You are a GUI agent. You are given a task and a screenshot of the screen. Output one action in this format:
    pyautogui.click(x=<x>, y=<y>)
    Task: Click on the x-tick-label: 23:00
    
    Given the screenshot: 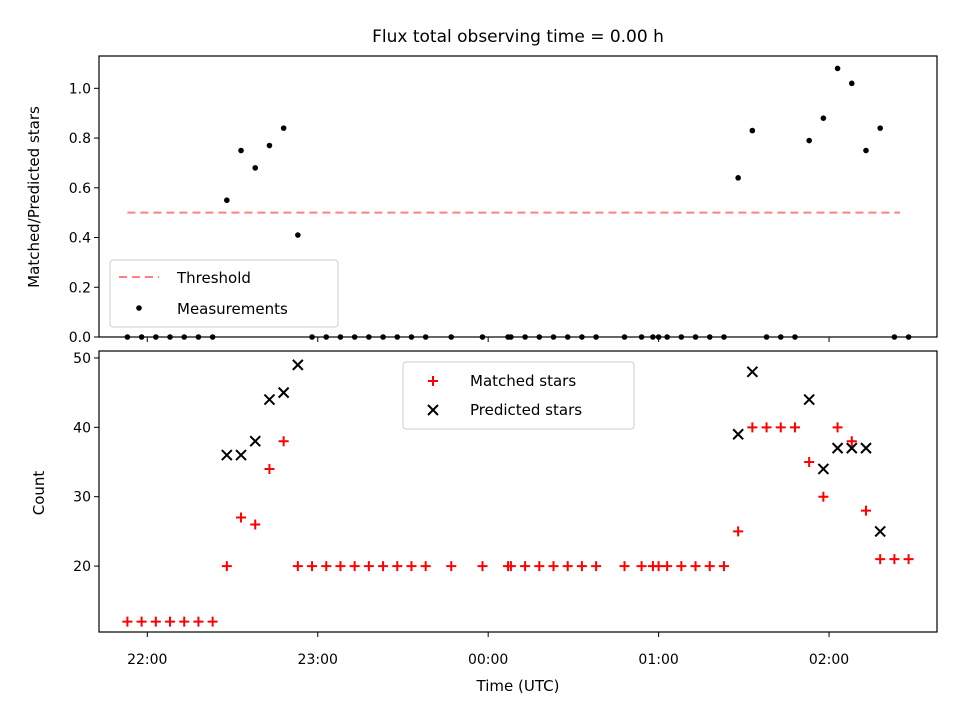 What is the action you would take?
    pyautogui.click(x=318, y=660)
    